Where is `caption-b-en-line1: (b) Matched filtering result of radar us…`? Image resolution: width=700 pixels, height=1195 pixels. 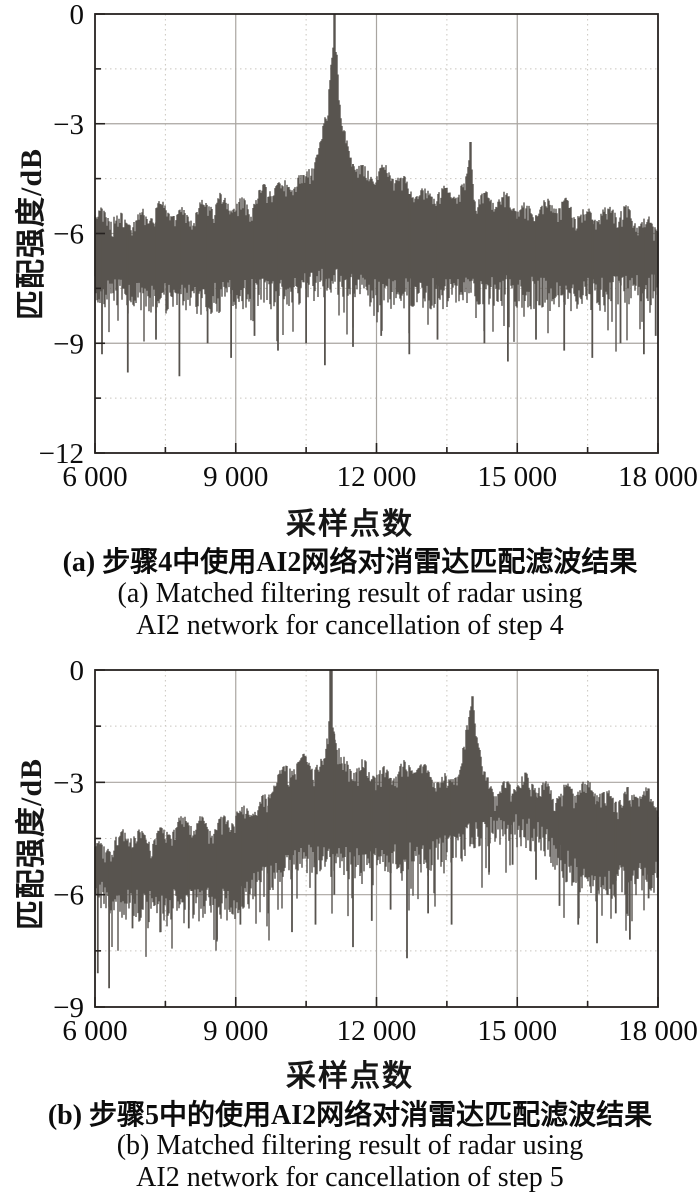 caption-b-en-line1: (b) Matched filtering result of radar us… is located at coordinates (350, 1145).